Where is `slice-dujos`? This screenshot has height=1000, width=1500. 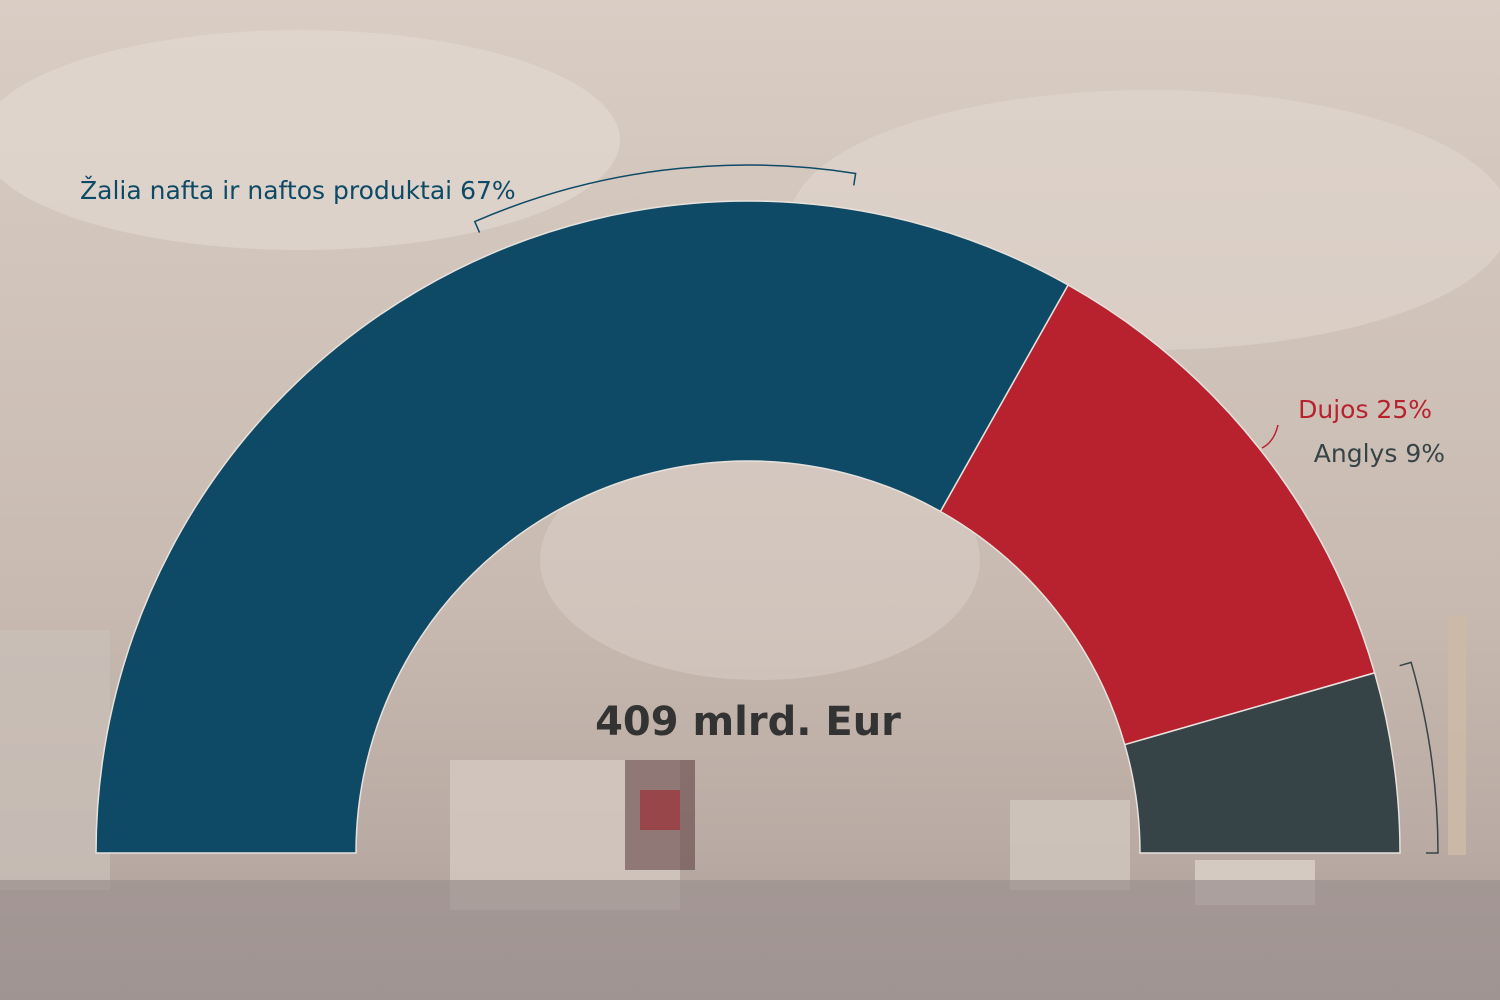
slice-dujos is located at coordinates (1157, 514).